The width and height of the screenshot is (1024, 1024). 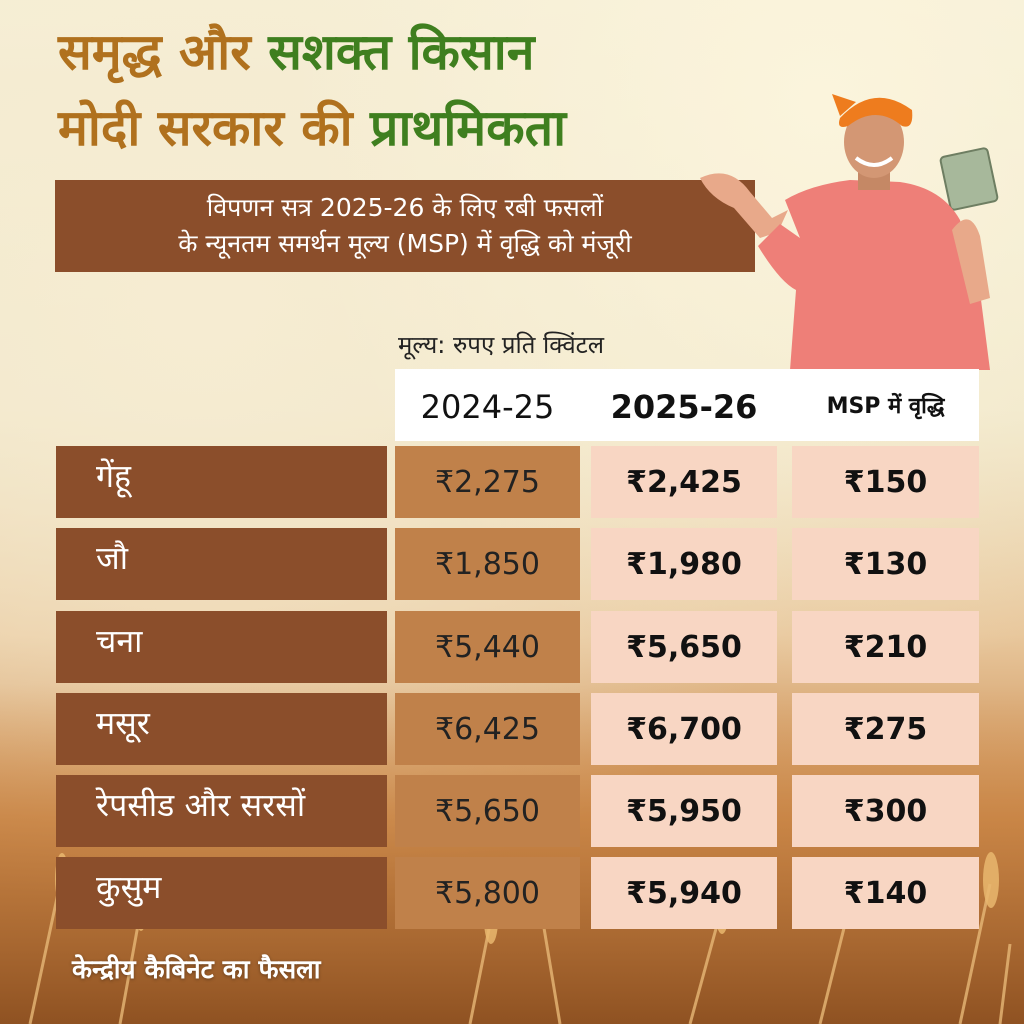 I want to click on headline-line-1-part-1: समृद्ध और, so click(x=154, y=52).